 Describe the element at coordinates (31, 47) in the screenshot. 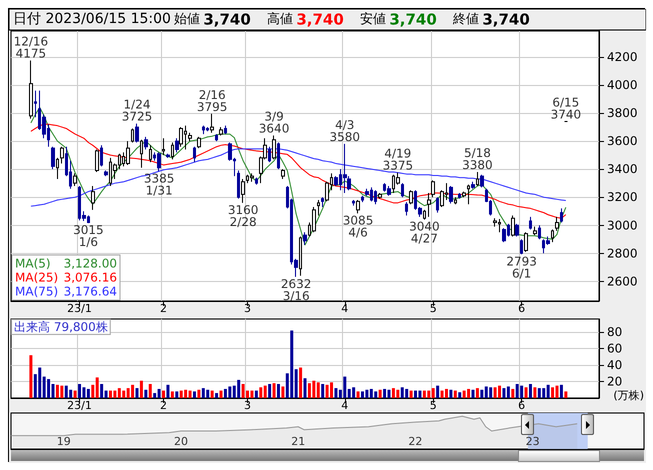

I see `annotation: 12/16 4175` at that location.